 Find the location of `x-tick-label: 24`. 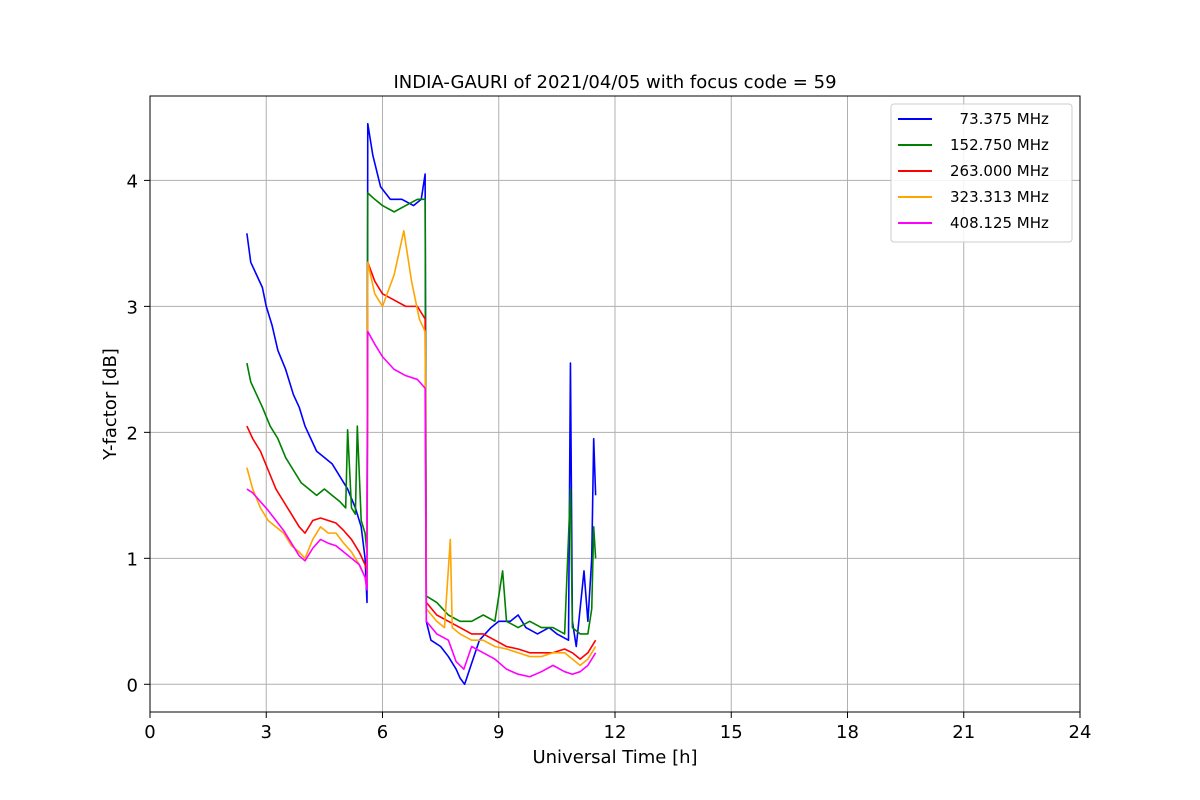

x-tick-label: 24 is located at coordinates (1080, 732).